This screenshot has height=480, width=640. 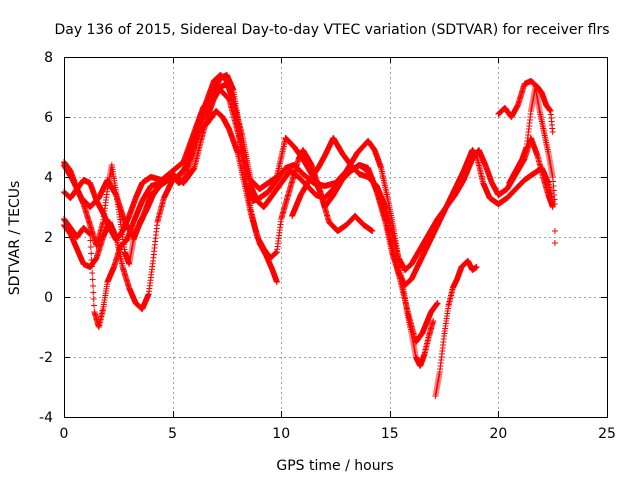 What do you see at coordinates (498, 434) in the screenshot?
I see `x-tick-label: 20` at bounding box center [498, 434].